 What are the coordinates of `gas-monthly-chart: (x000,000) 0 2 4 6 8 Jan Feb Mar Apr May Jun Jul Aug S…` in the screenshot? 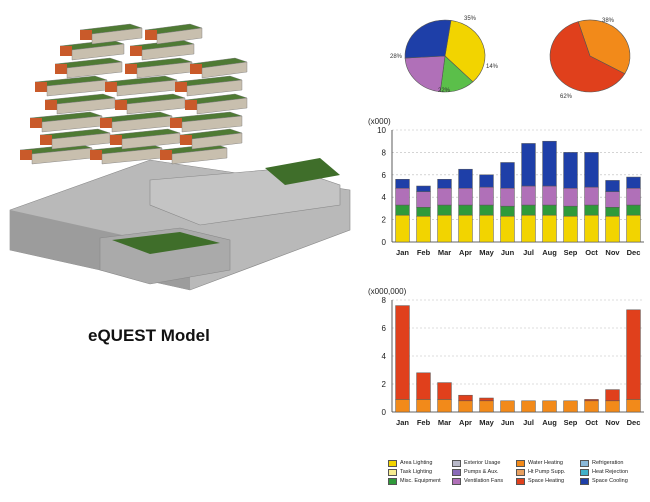 It's located at (506, 357).